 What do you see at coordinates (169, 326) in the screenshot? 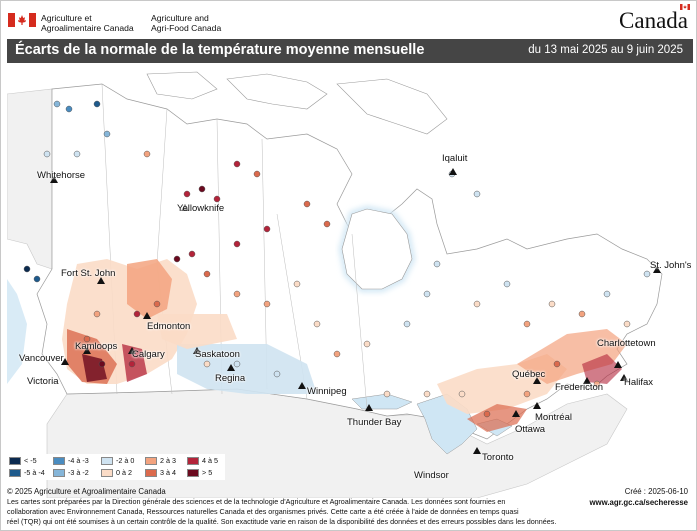
I see `city-label-edmonton: Edmonton` at bounding box center [169, 326].